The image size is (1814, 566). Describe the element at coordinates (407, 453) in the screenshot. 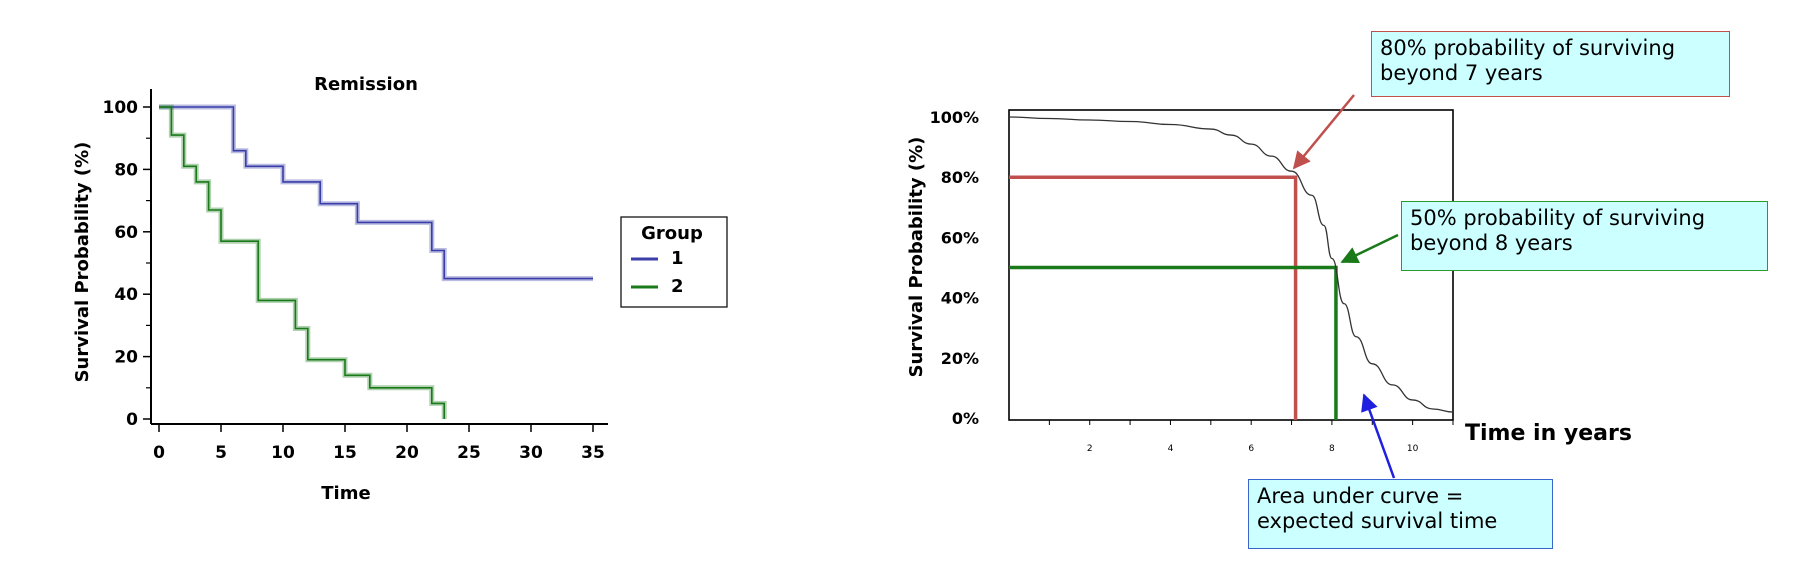

I see `left-x-tick-label: 20` at that location.